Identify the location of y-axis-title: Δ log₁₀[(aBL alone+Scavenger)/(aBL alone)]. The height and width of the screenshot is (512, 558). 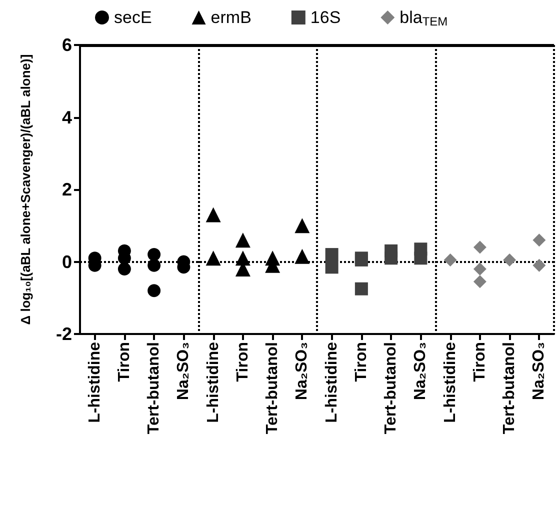
(25, 189).